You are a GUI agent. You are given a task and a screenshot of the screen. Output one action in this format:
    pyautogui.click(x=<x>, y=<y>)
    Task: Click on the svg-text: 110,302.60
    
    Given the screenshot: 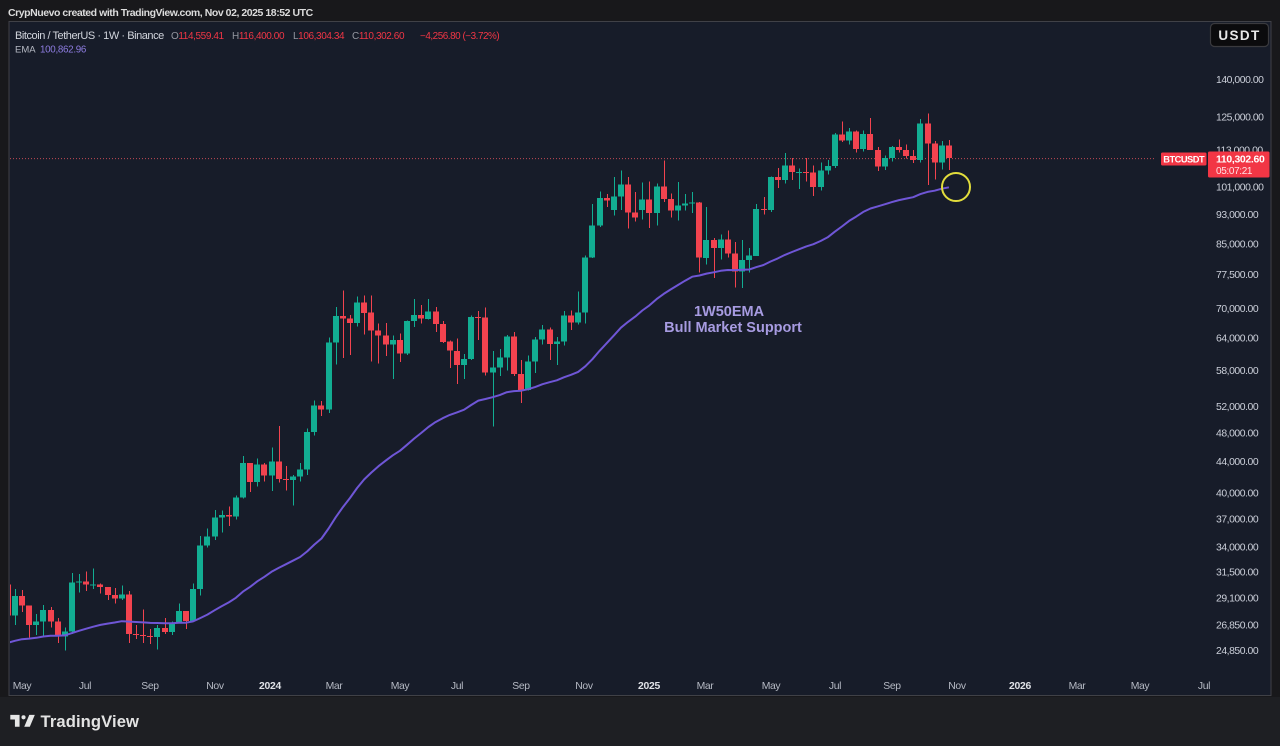 What is the action you would take?
    pyautogui.click(x=1240, y=160)
    